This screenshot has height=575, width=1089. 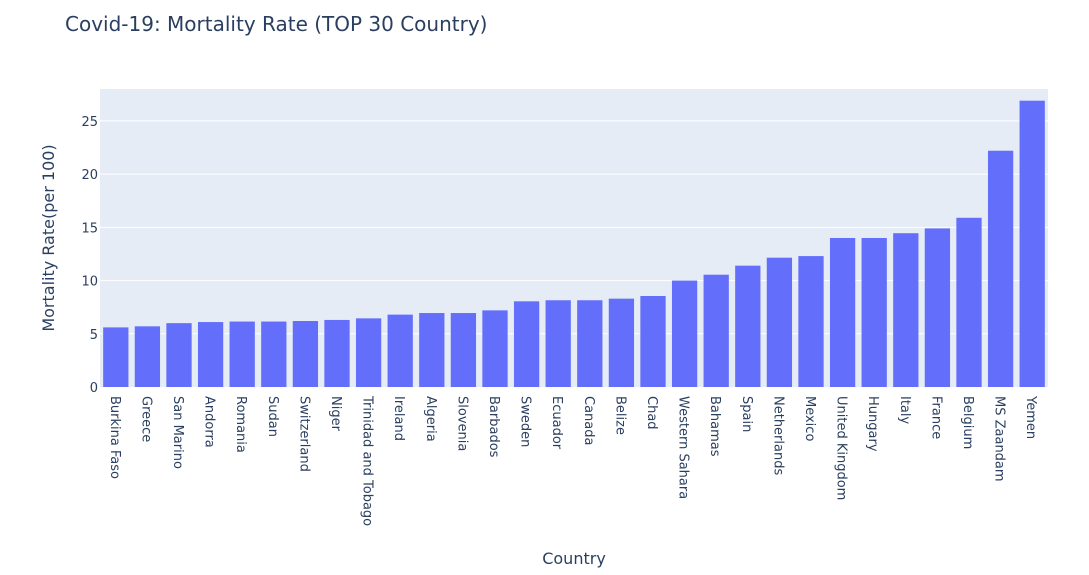 What do you see at coordinates (556, 423) in the screenshot?
I see `x-tick-label: Ecuador` at bounding box center [556, 423].